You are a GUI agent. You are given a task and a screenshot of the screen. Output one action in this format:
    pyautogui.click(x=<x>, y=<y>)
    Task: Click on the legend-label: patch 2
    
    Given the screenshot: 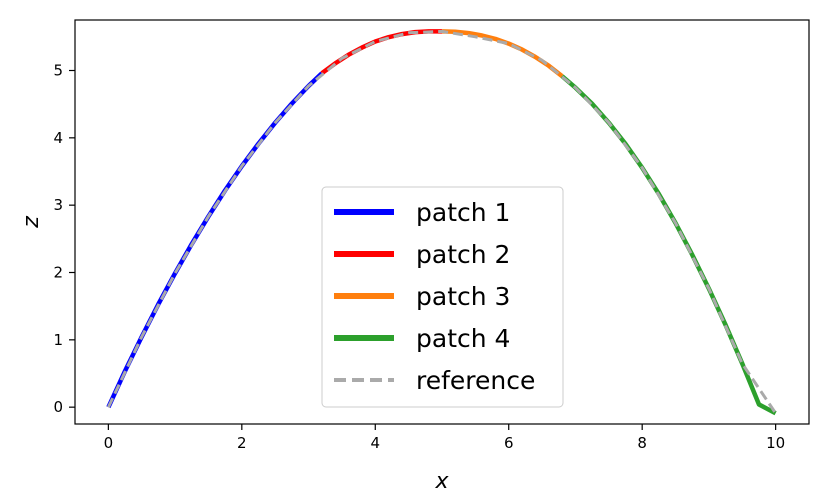 What is the action you would take?
    pyautogui.click(x=463, y=254)
    